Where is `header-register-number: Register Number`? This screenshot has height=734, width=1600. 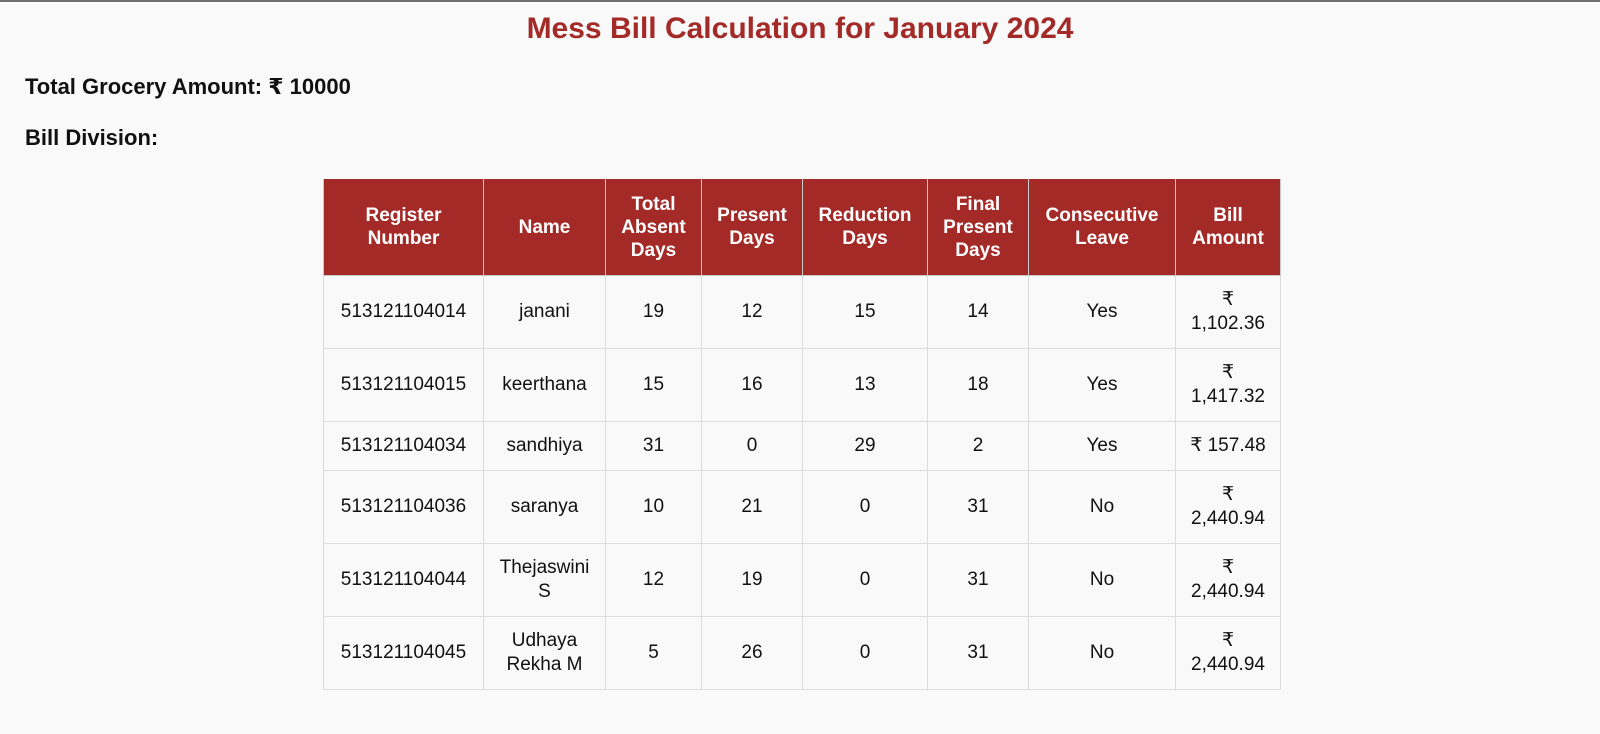
header-register-number: Register Number is located at coordinates (403, 227).